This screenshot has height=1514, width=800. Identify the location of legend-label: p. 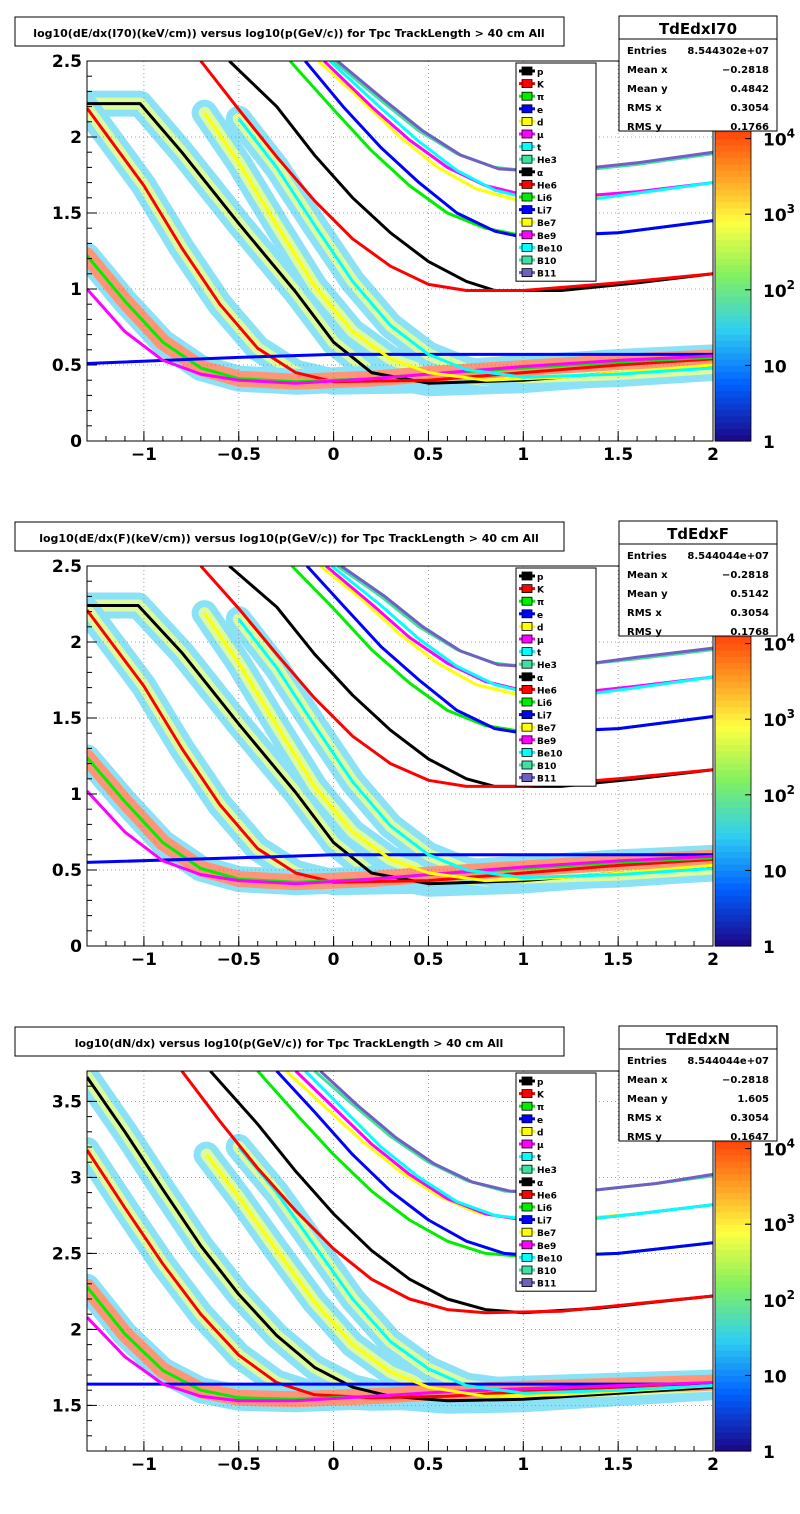
(540, 1083).